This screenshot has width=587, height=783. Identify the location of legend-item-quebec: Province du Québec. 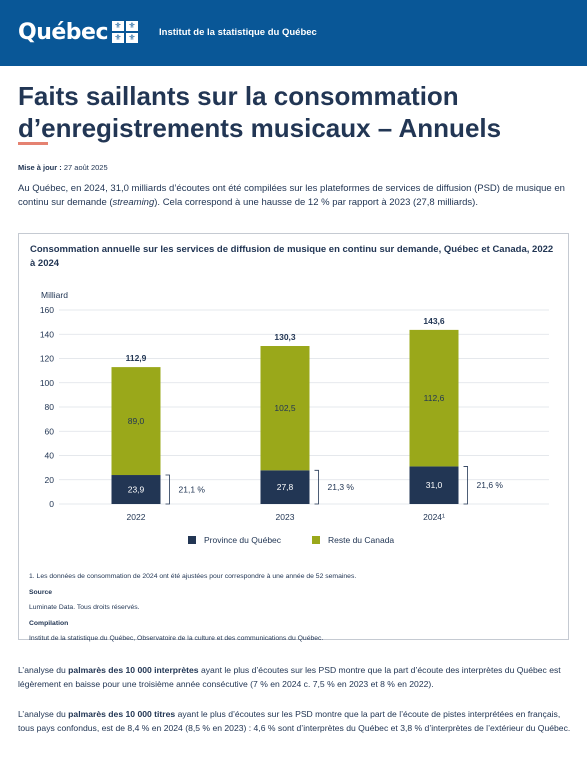
(234, 540).